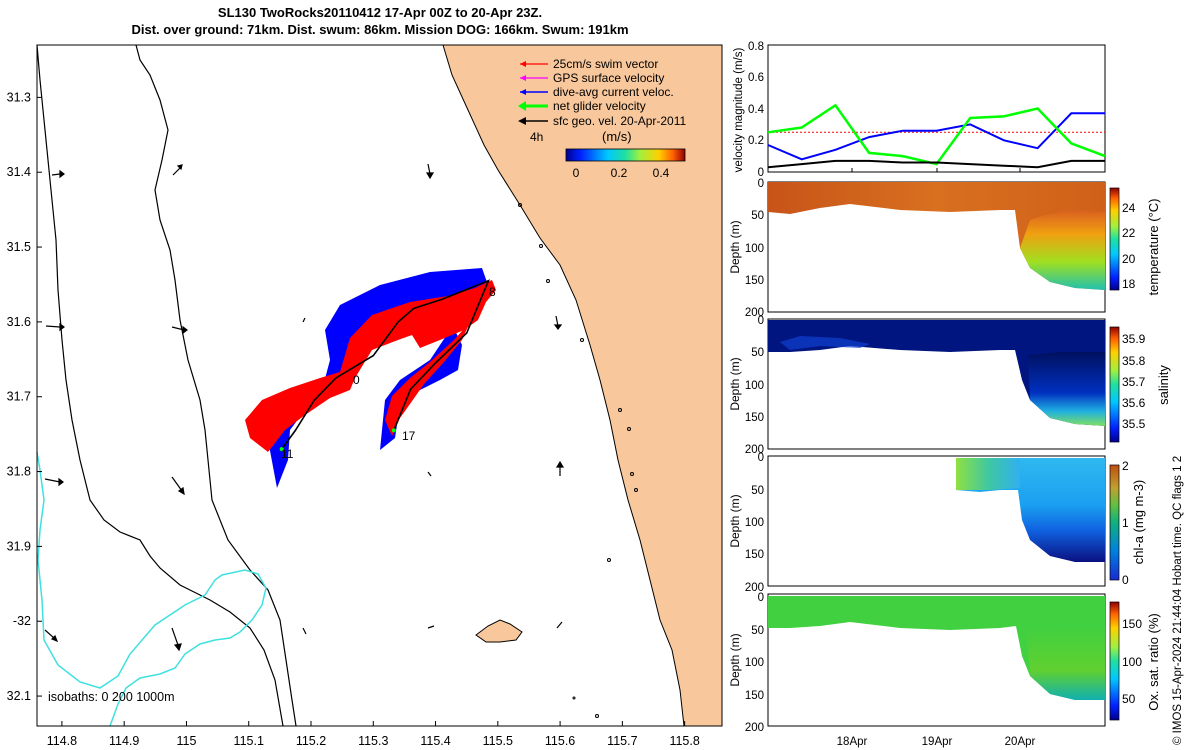 This screenshot has height=750, width=1200. I want to click on oxygen-yticks: 0 50 100 150 200, so click(754, 663).